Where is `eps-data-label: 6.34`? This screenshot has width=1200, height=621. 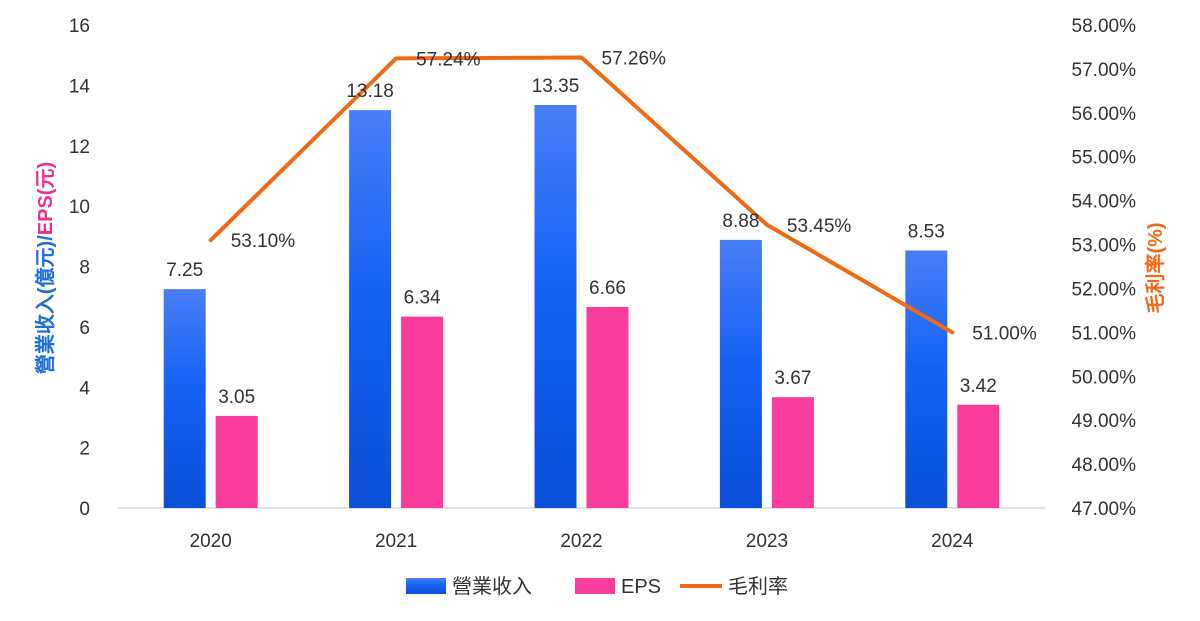 eps-data-label: 6.34 is located at coordinates (422, 298).